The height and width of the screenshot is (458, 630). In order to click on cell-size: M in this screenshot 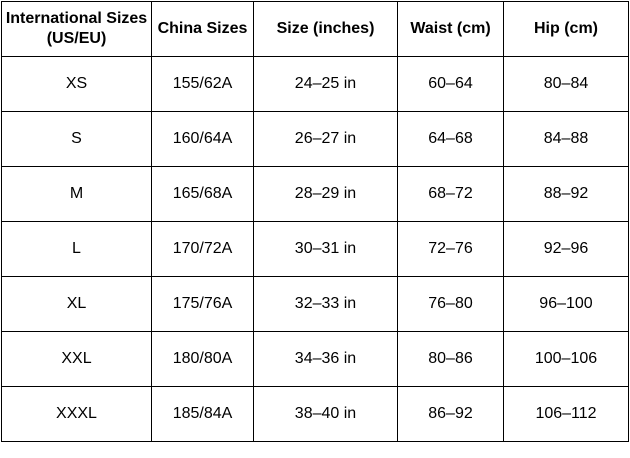, I will do `click(76, 194)`.